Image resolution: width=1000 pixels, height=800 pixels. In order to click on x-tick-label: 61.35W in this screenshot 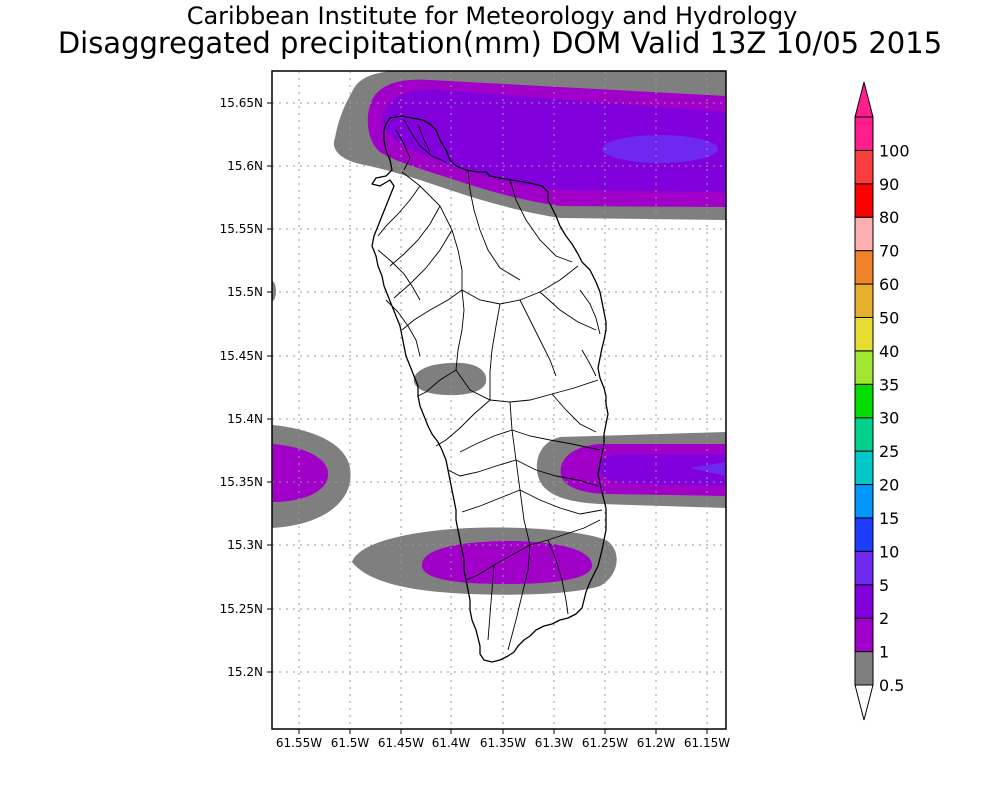, I will do `click(503, 743)`.